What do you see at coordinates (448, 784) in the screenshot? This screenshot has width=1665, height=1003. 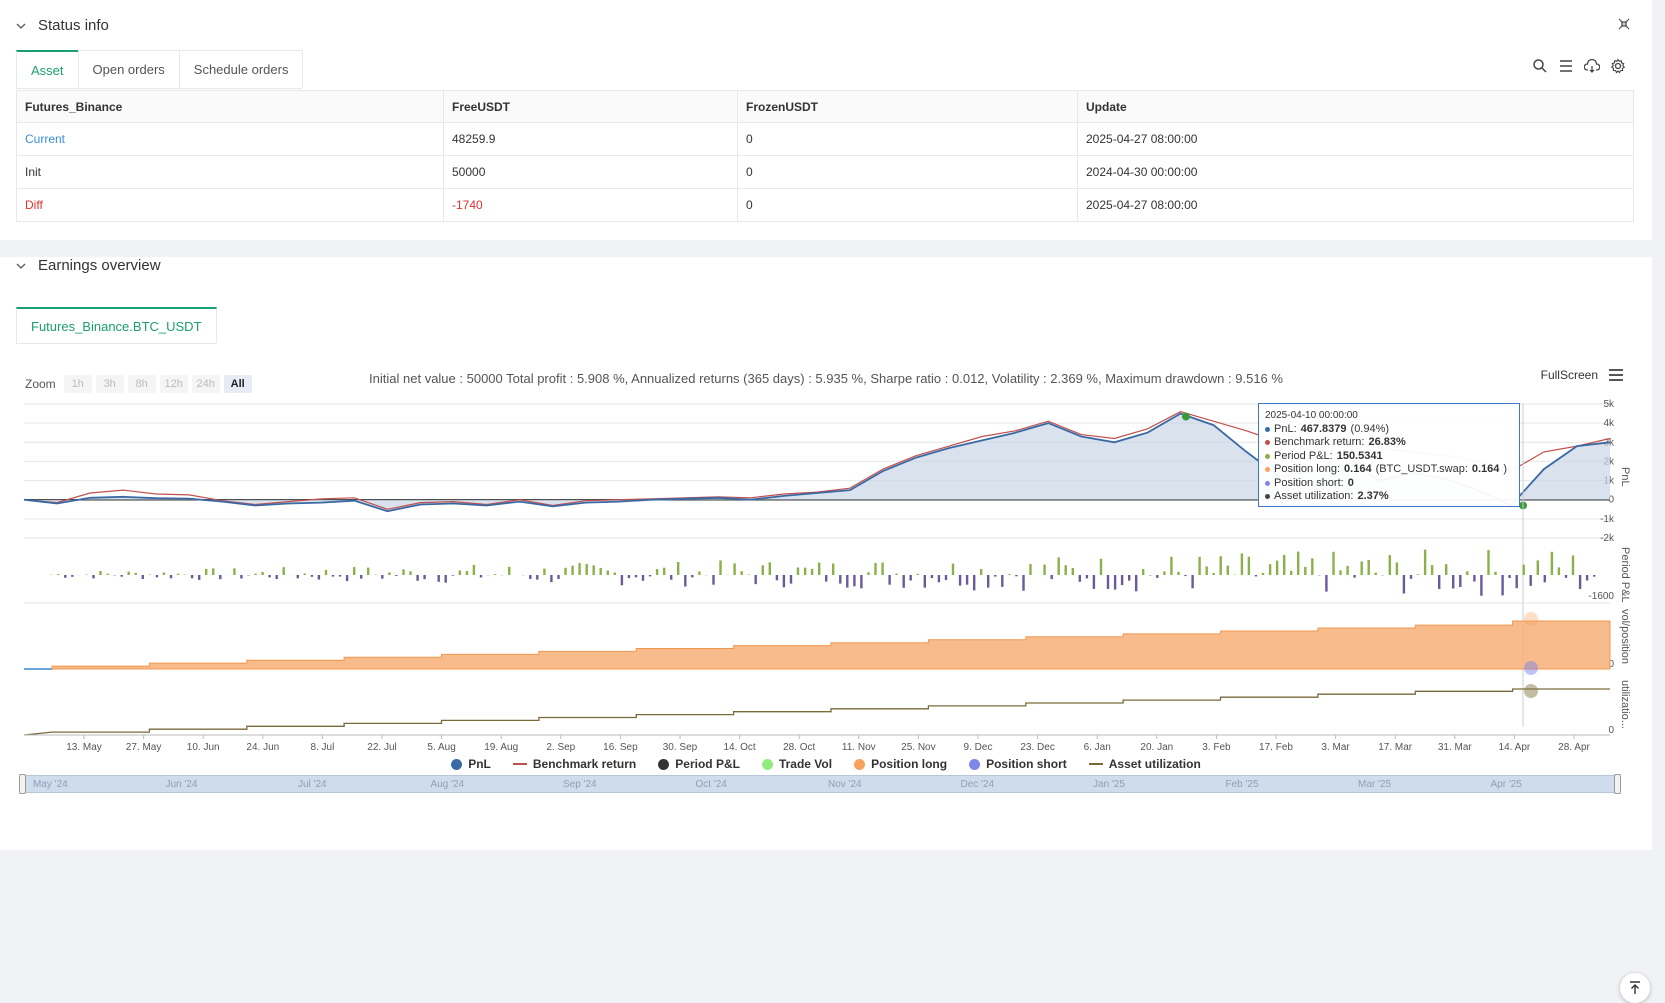 I see `navigator-label: Aug '24` at bounding box center [448, 784].